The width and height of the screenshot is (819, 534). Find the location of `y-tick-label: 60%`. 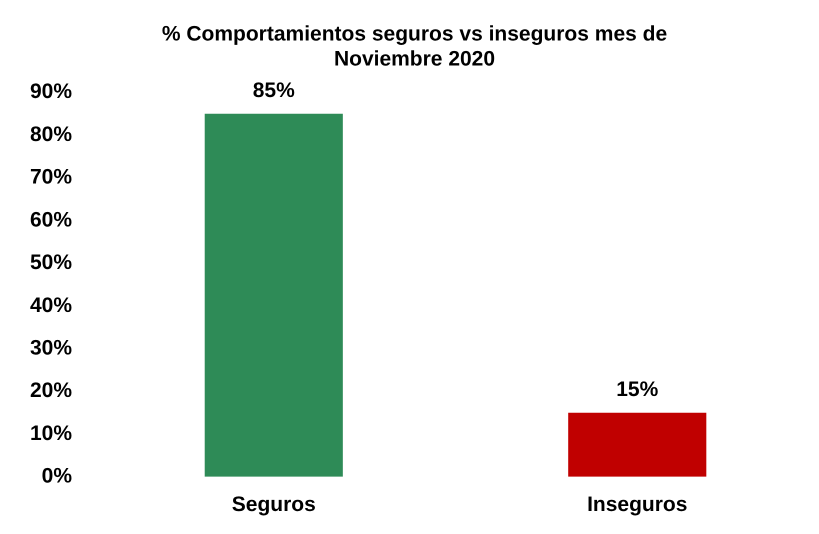

y-tick-label: 60% is located at coordinates (51, 220).